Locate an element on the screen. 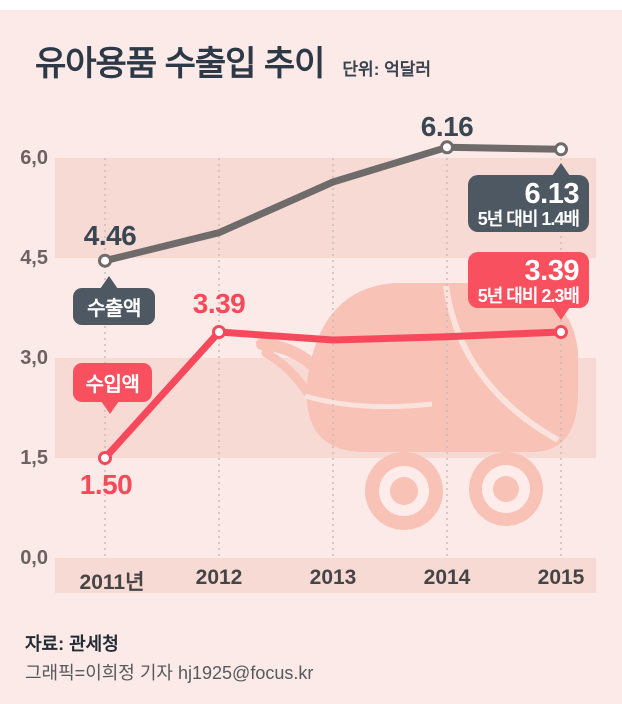 The width and height of the screenshot is (622, 704). ytick-6: 6,0 is located at coordinates (34, 158).